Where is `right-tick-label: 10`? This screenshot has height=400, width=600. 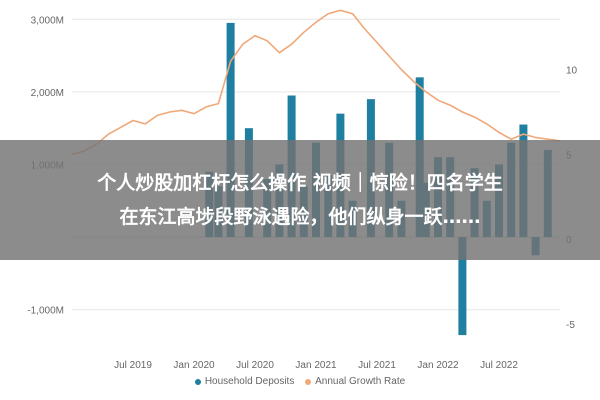
right-tick-label: 10 is located at coordinates (572, 71).